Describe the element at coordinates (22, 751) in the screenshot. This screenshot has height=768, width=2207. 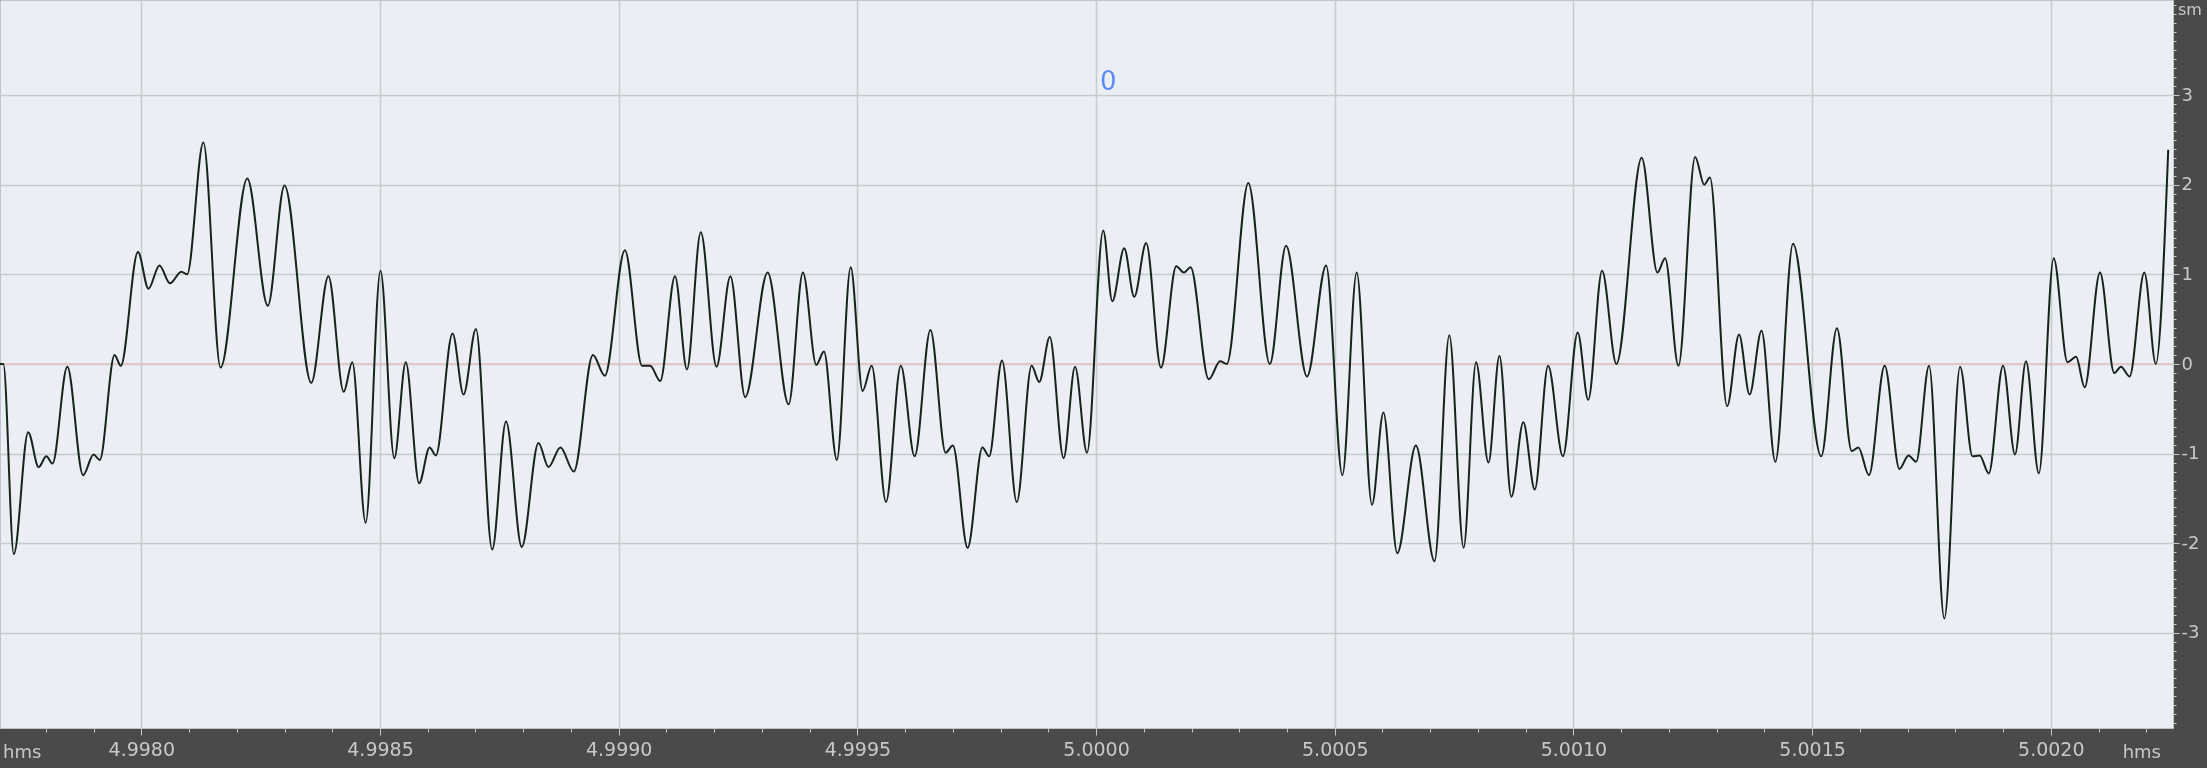
I see `x-axis-title: hms` at that location.